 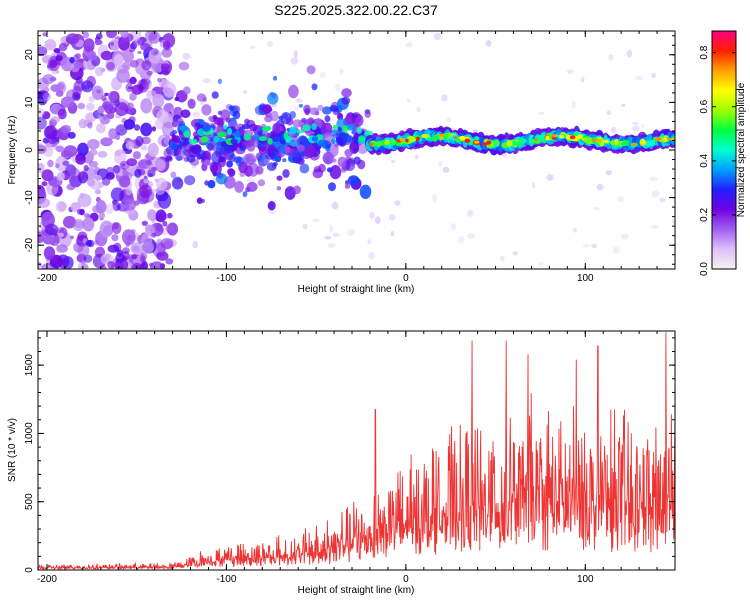 I want to click on spectrogram-y-axis-label: Frequency (Hz), so click(x=12, y=150).